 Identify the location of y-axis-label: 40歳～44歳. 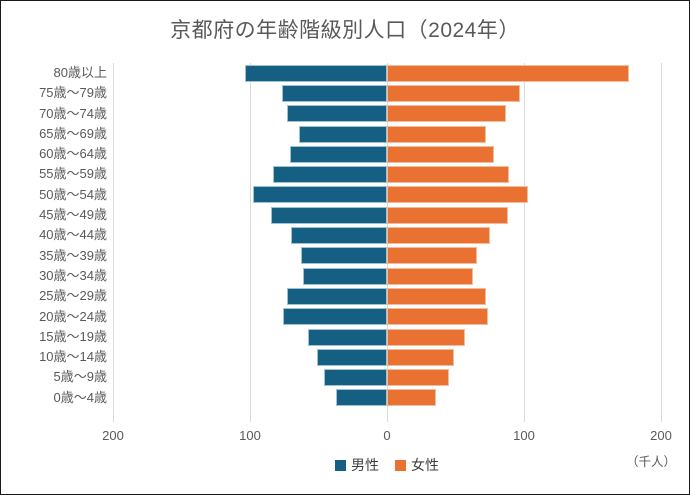
(73, 235).